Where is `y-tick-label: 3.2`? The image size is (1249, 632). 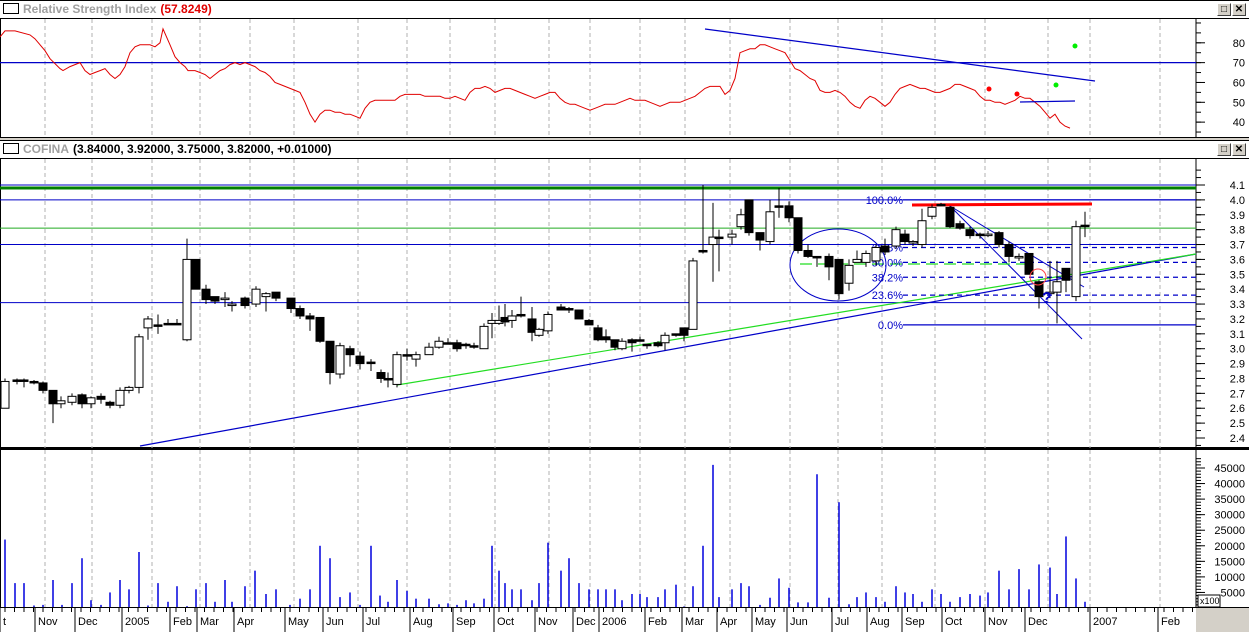 y-tick-label: 3.2 is located at coordinates (1237, 320).